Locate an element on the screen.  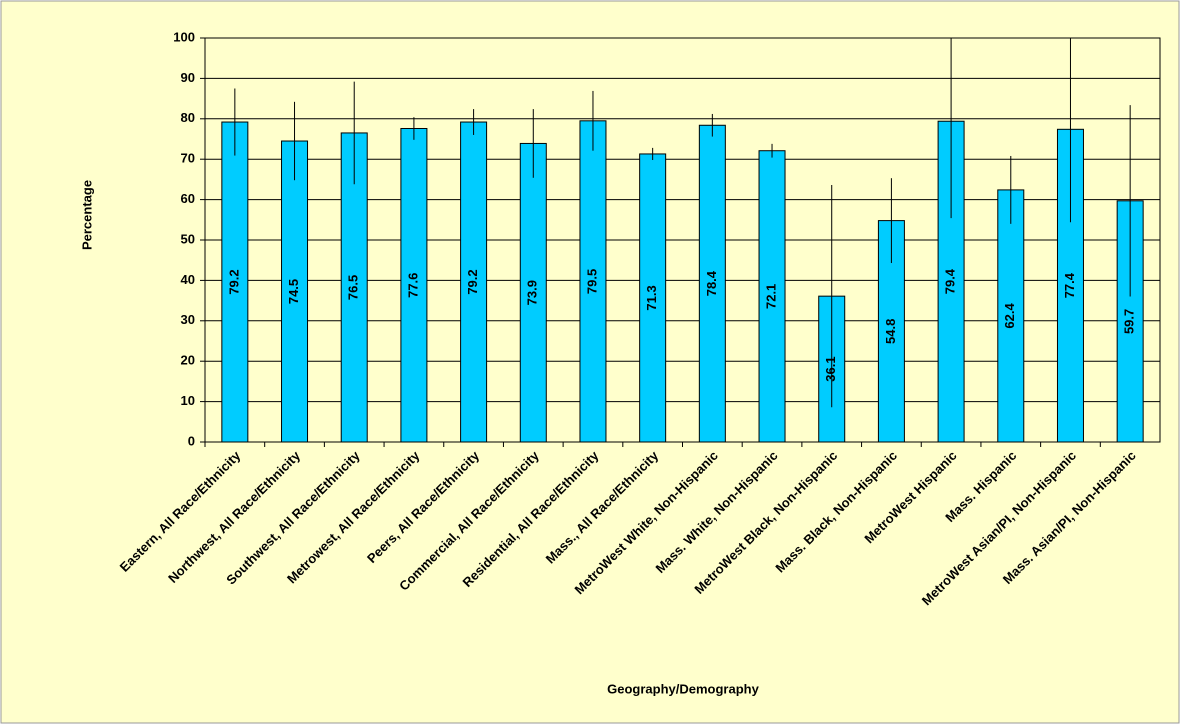
y-tick-label: 50 is located at coordinates (188, 238).